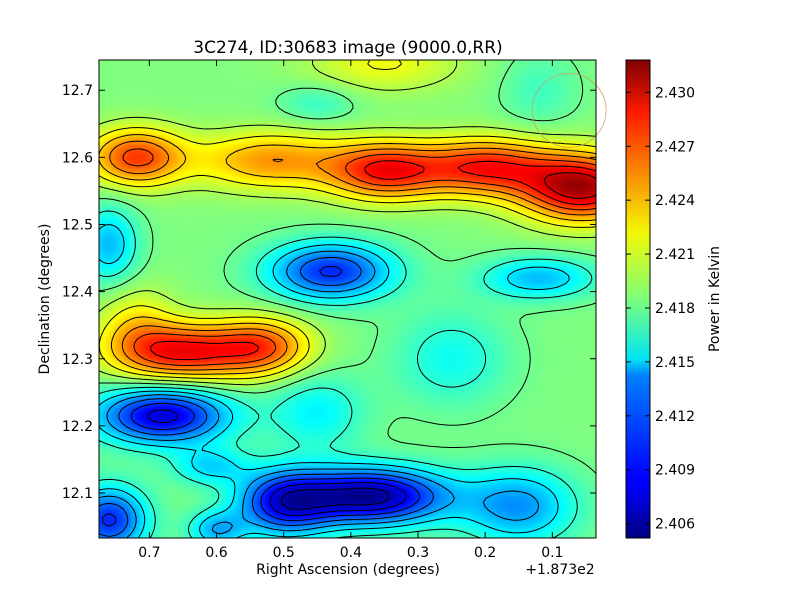  I want to click on colorbar-tick-label: 2.430, so click(675, 93).